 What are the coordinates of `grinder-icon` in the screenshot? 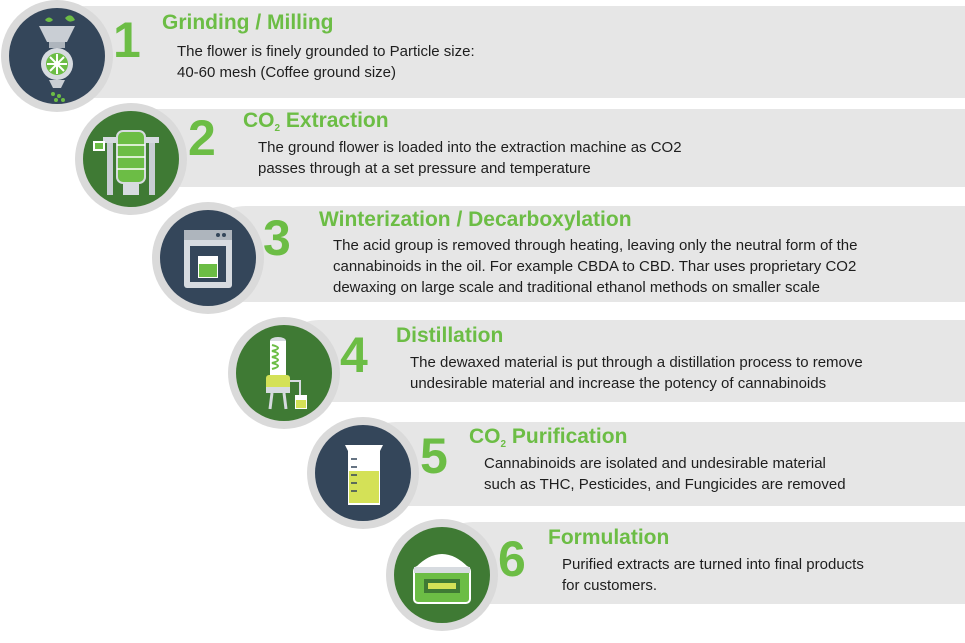 It's located at (57, 56).